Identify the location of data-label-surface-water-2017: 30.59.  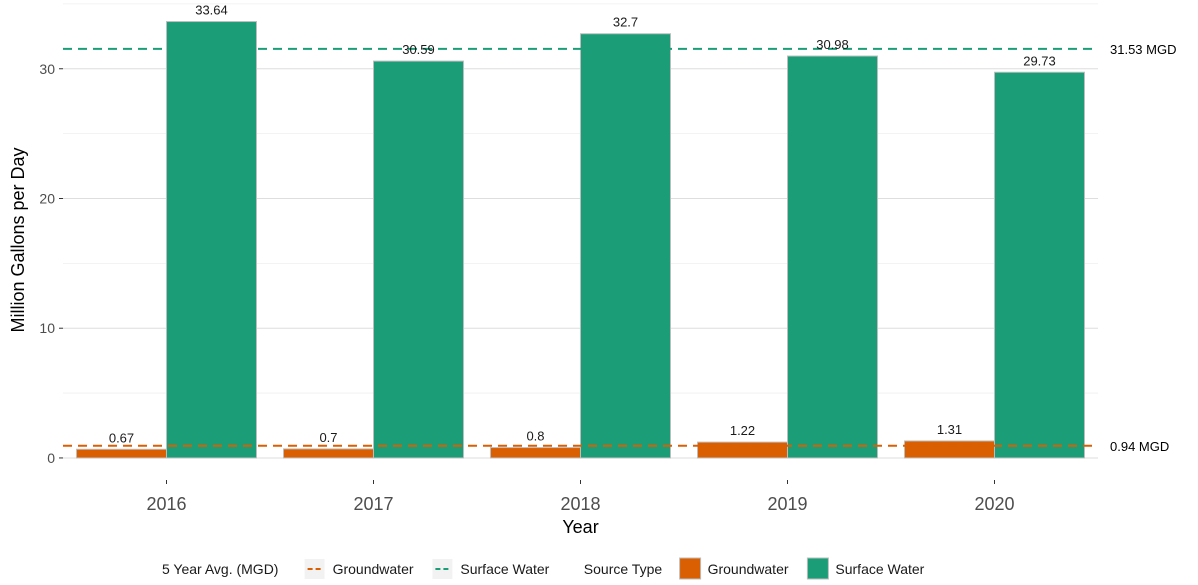
(418, 49).